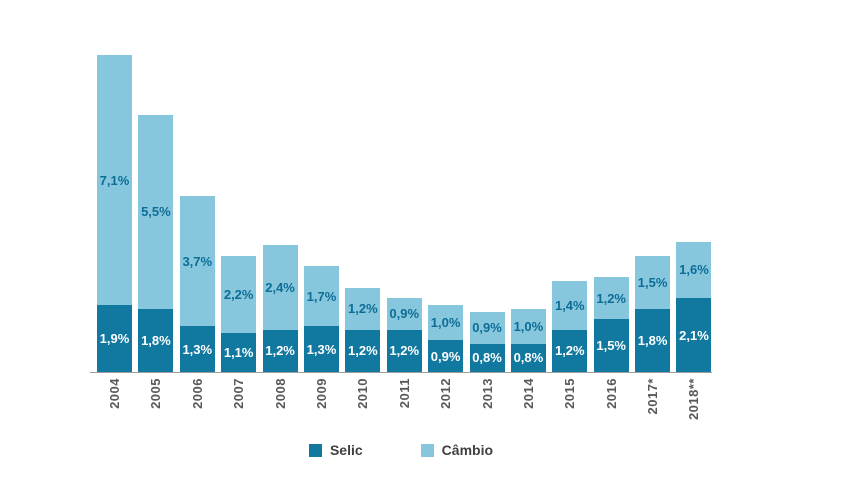 This screenshot has width=851, height=489. I want to click on value-label: 1,6%, so click(694, 270).